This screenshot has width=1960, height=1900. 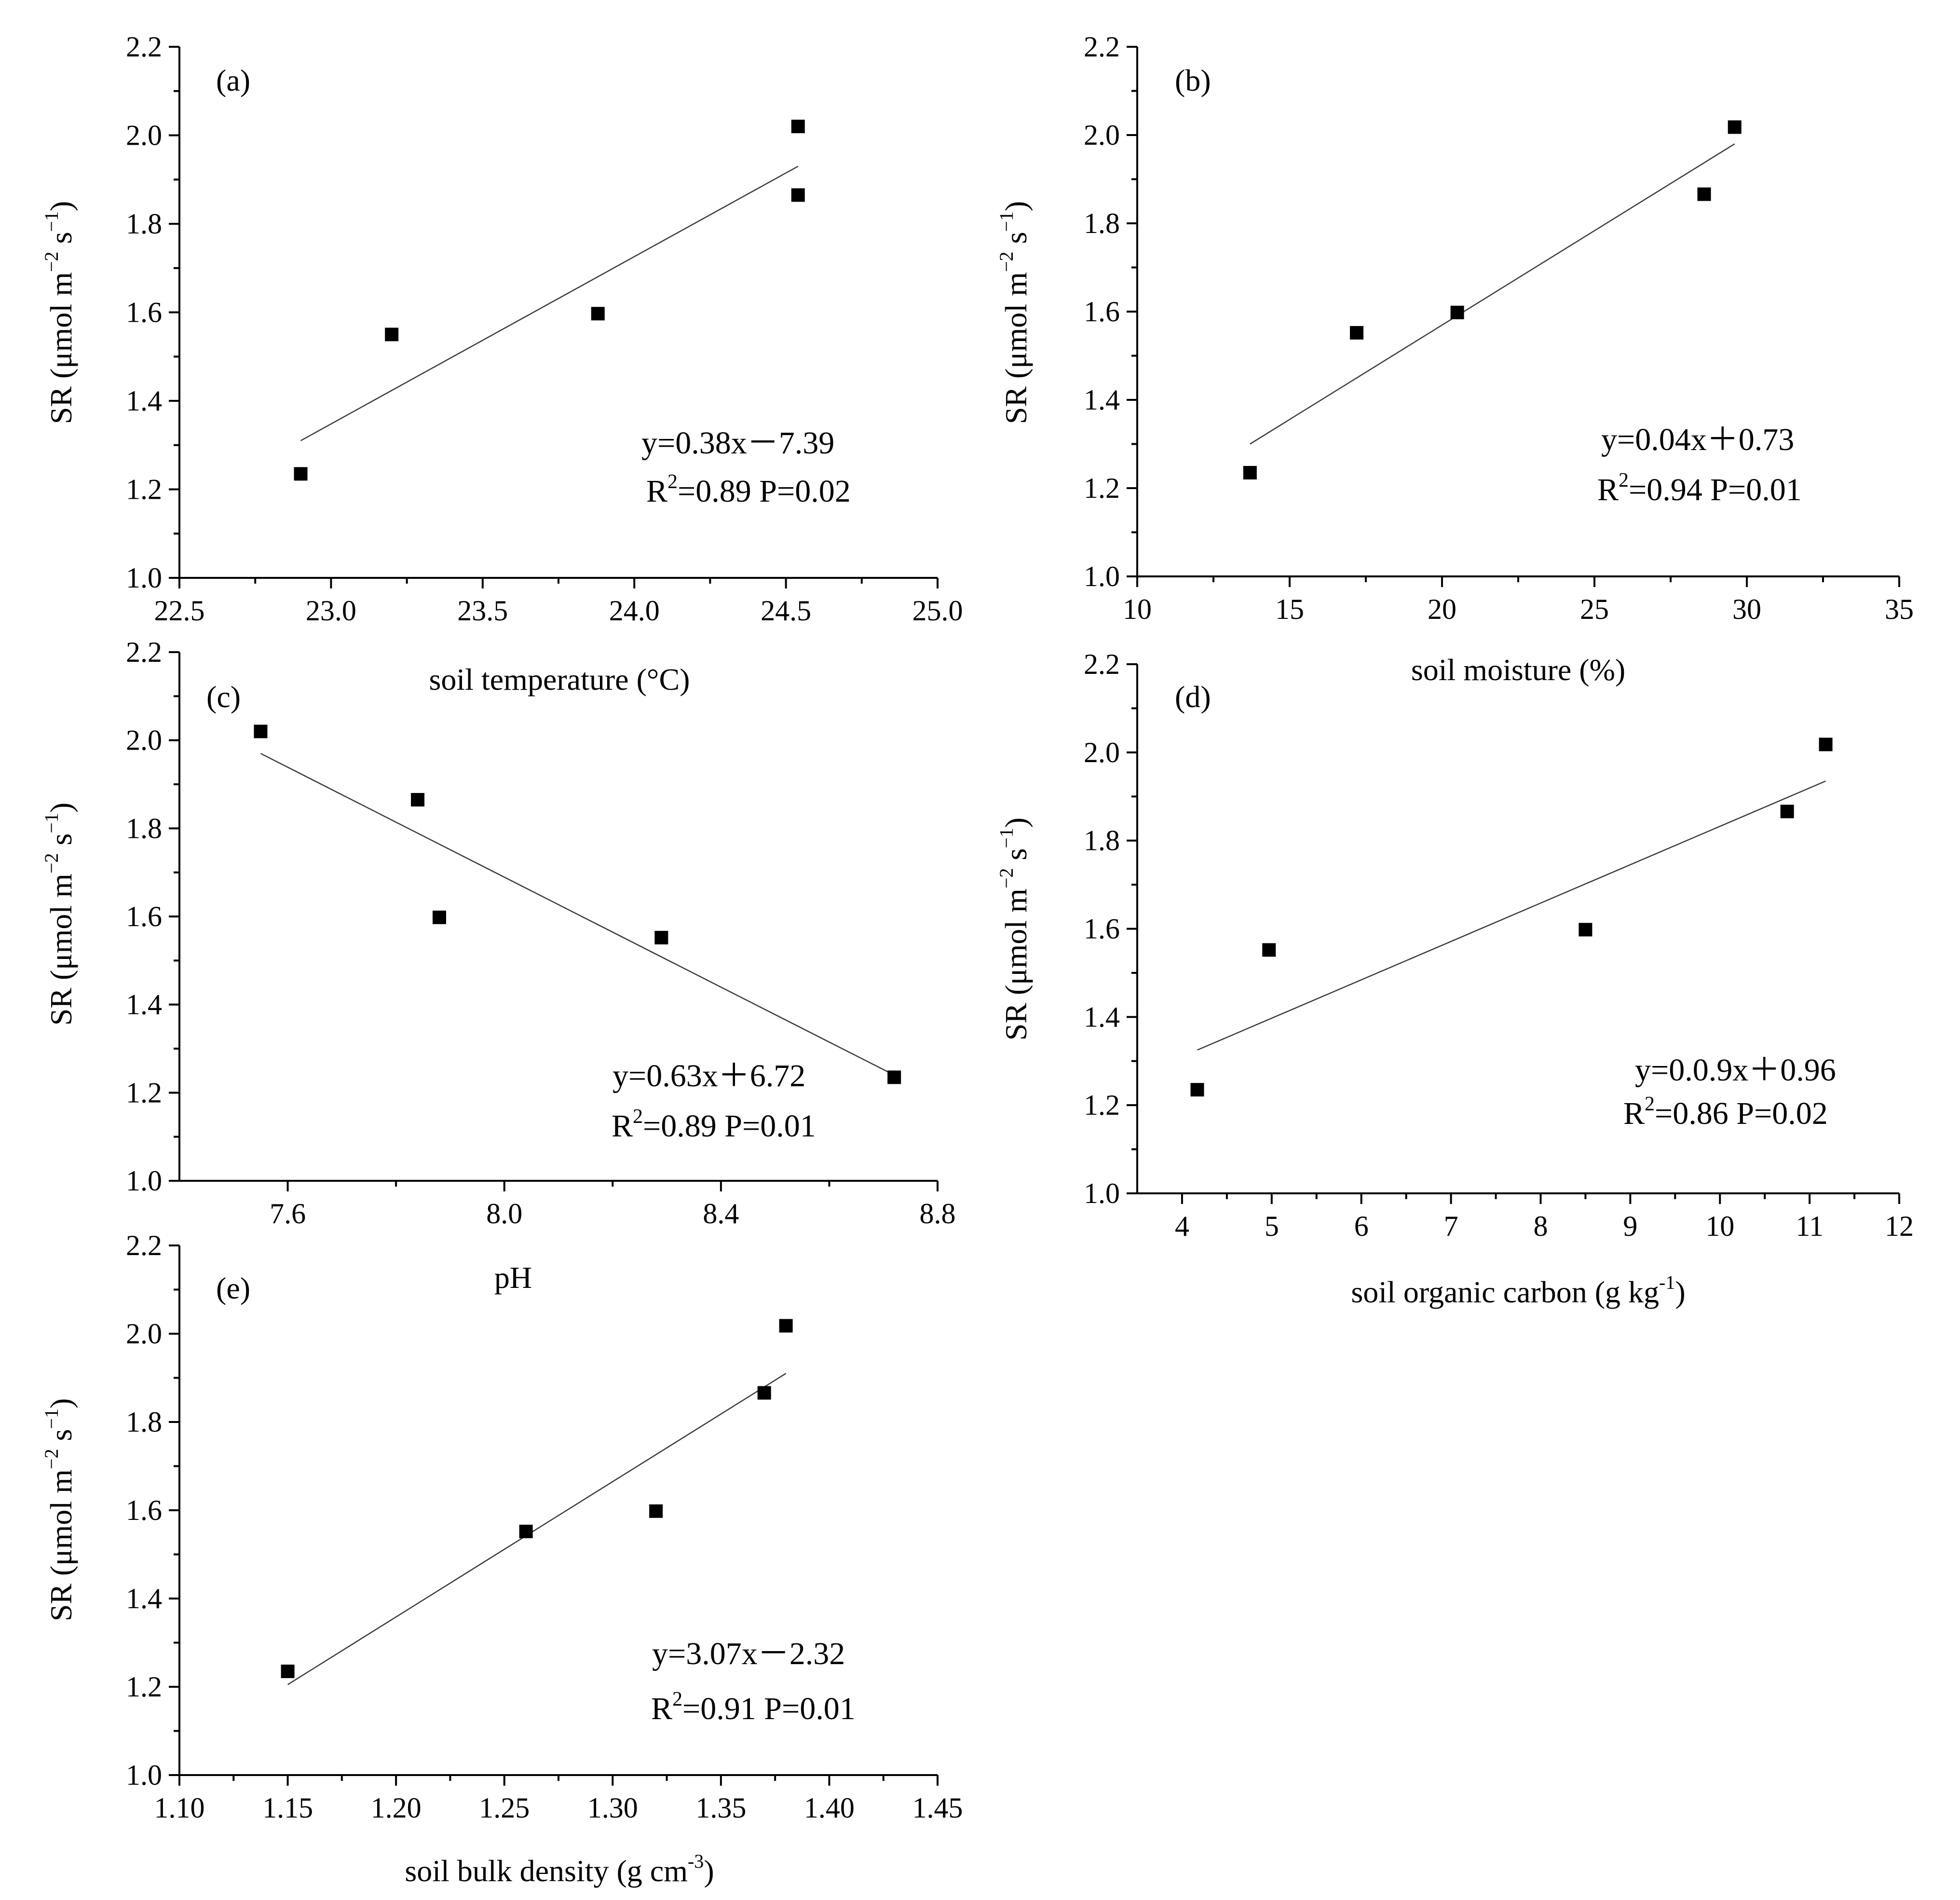 What do you see at coordinates (748, 490) in the screenshot?
I see `r-squared-p-value: R2=0.89 P=0.02` at bounding box center [748, 490].